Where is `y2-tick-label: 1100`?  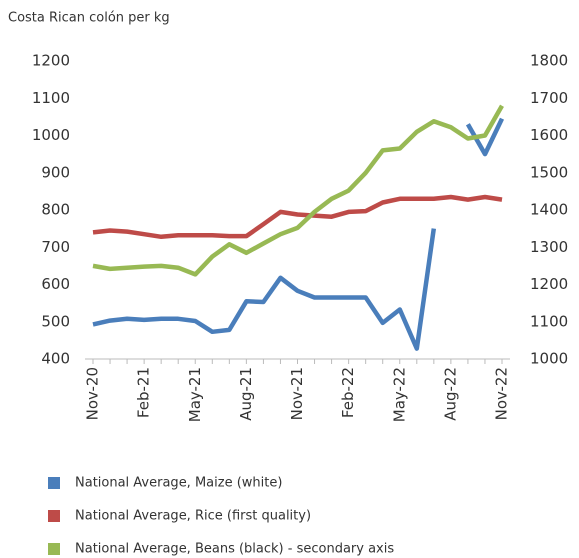 y2-tick-label: 1100 is located at coordinates (549, 321).